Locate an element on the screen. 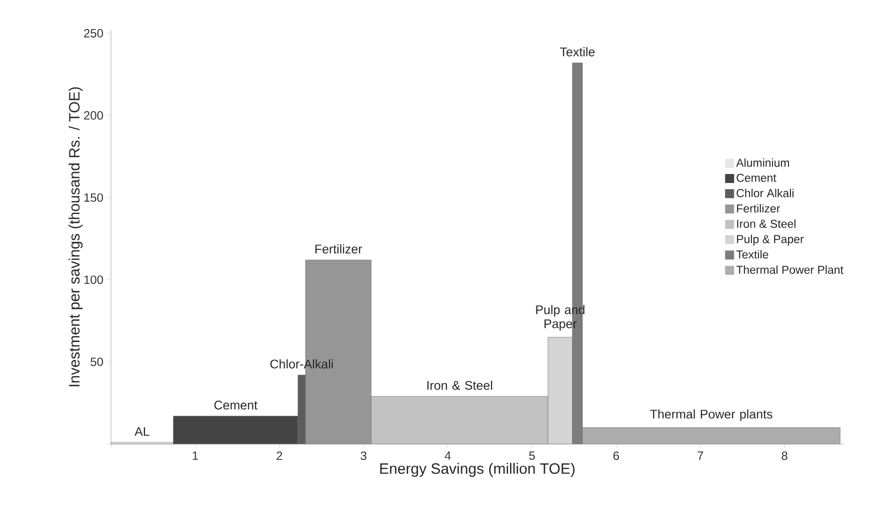 The image size is (888, 505). legend-label: Cement is located at coordinates (756, 178).